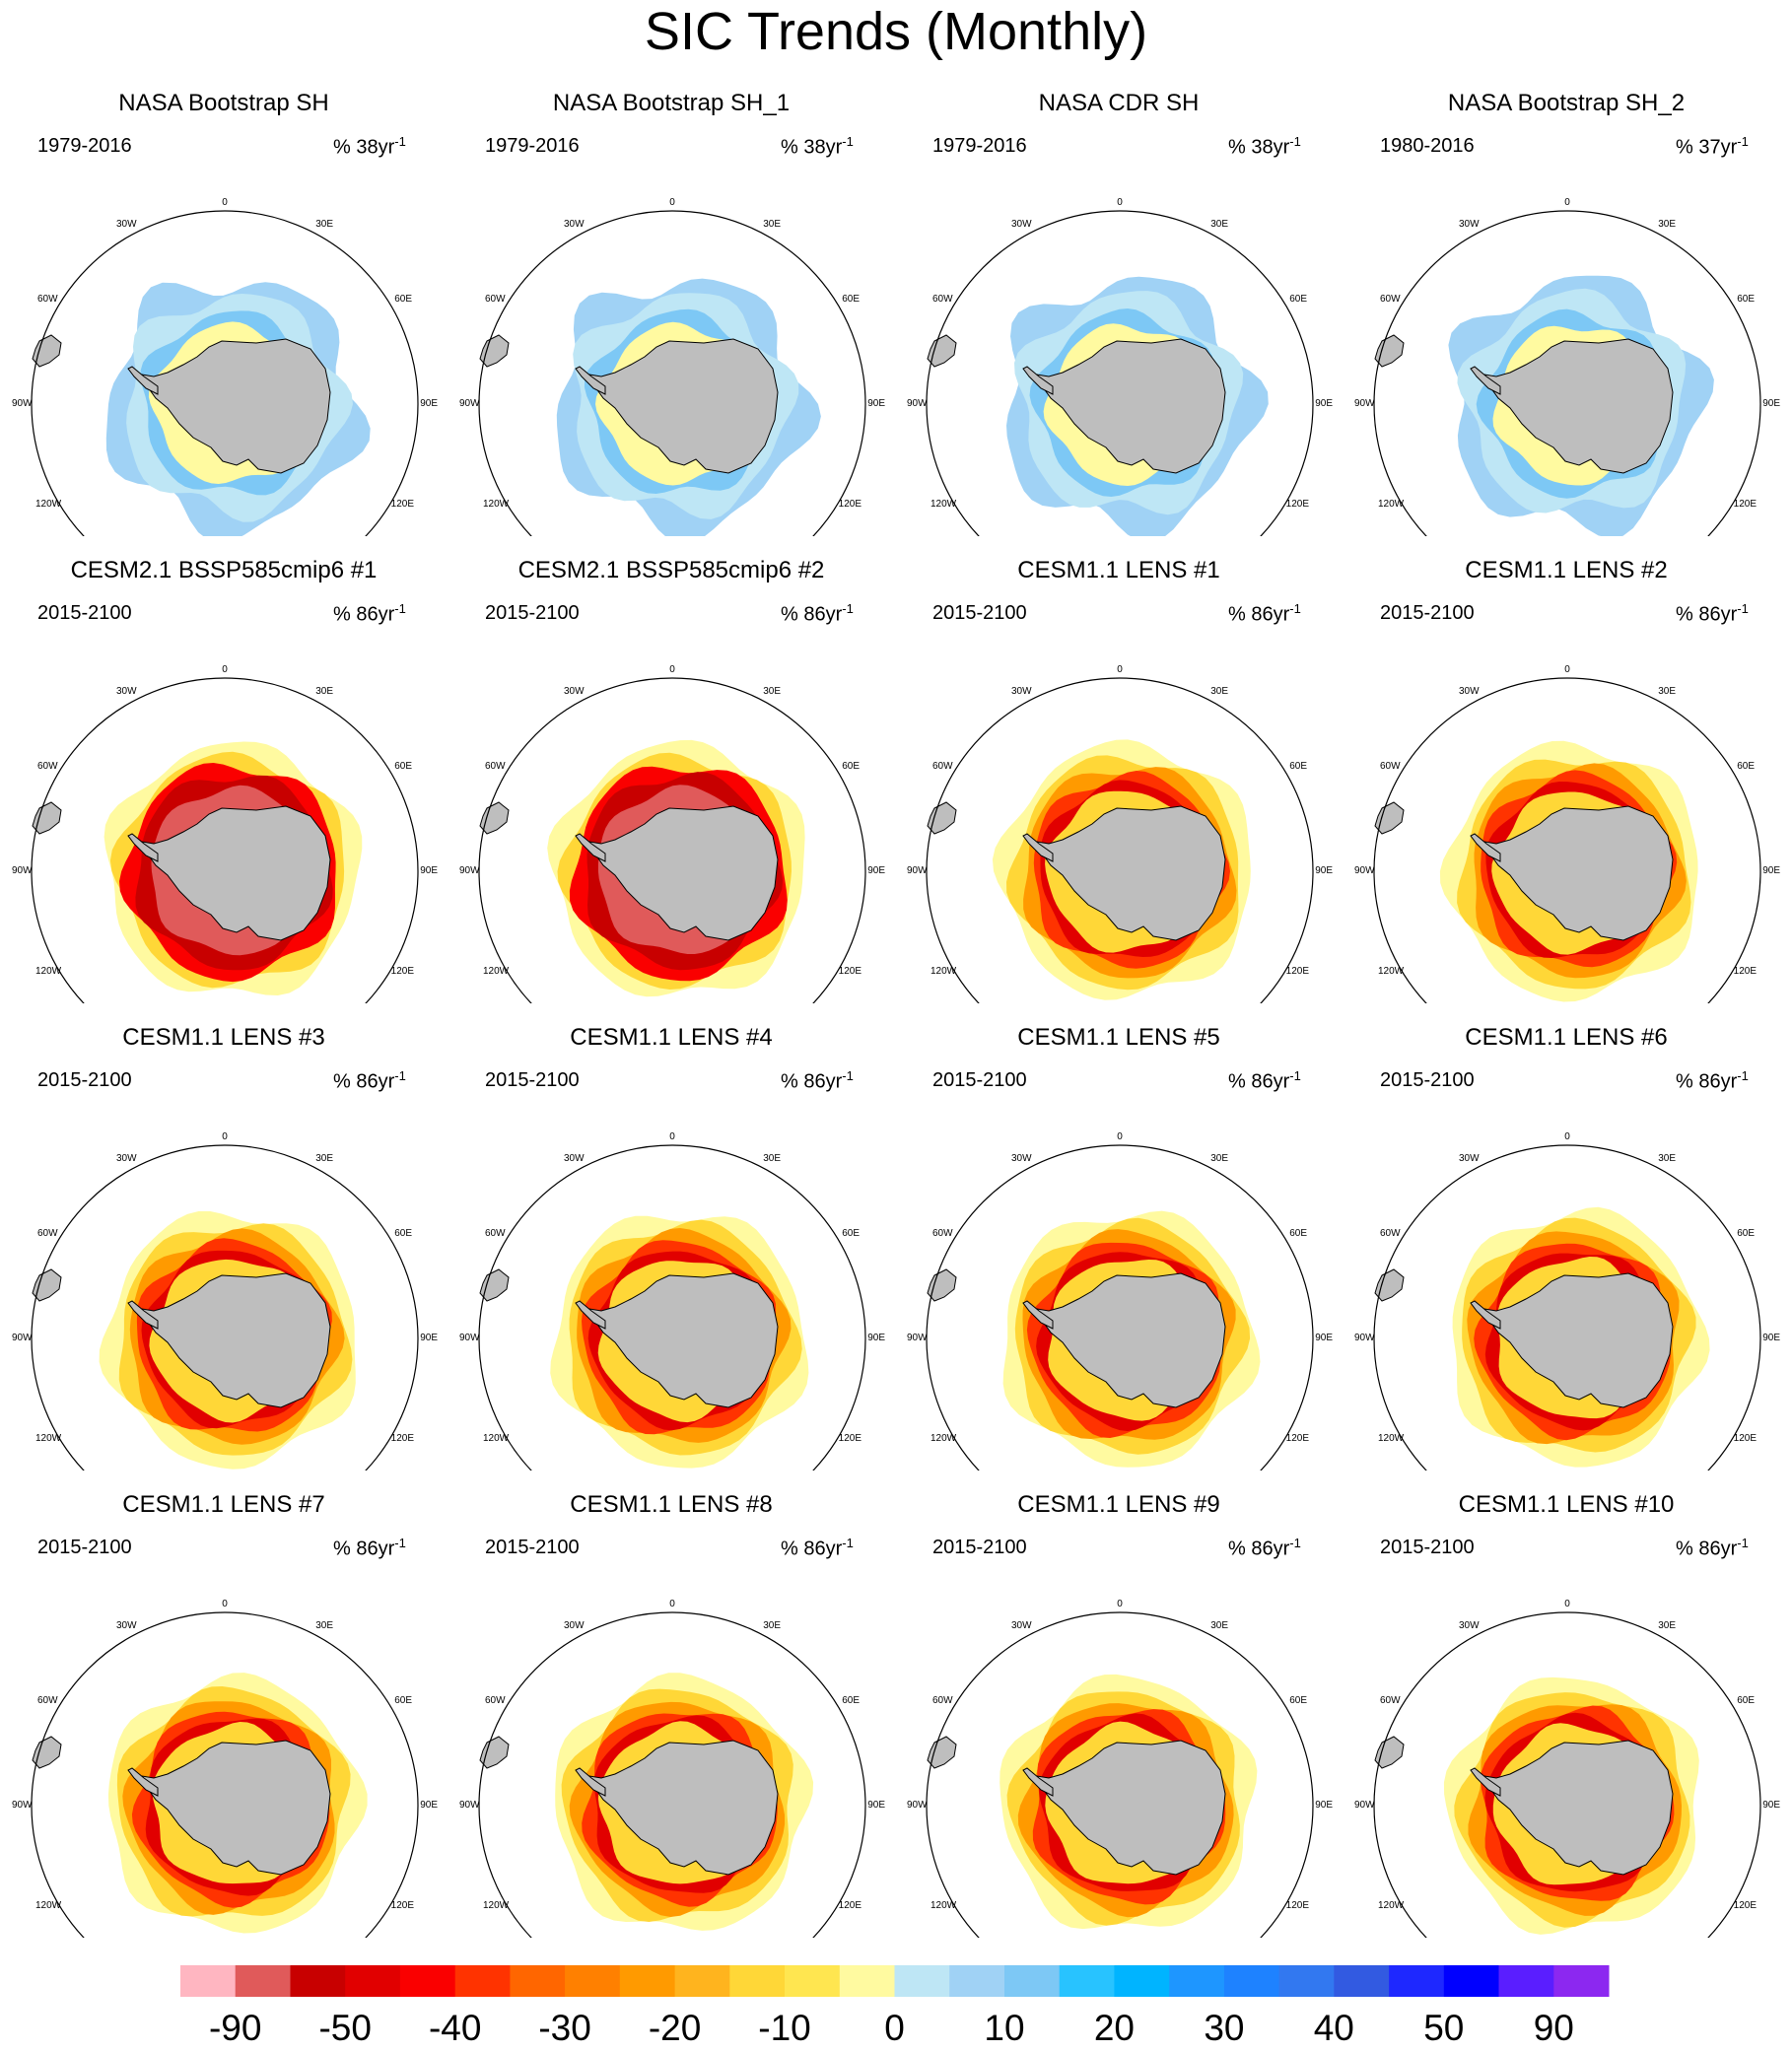  I want to click on panel-title: CESM1.1 LENS #1, so click(1118, 570).